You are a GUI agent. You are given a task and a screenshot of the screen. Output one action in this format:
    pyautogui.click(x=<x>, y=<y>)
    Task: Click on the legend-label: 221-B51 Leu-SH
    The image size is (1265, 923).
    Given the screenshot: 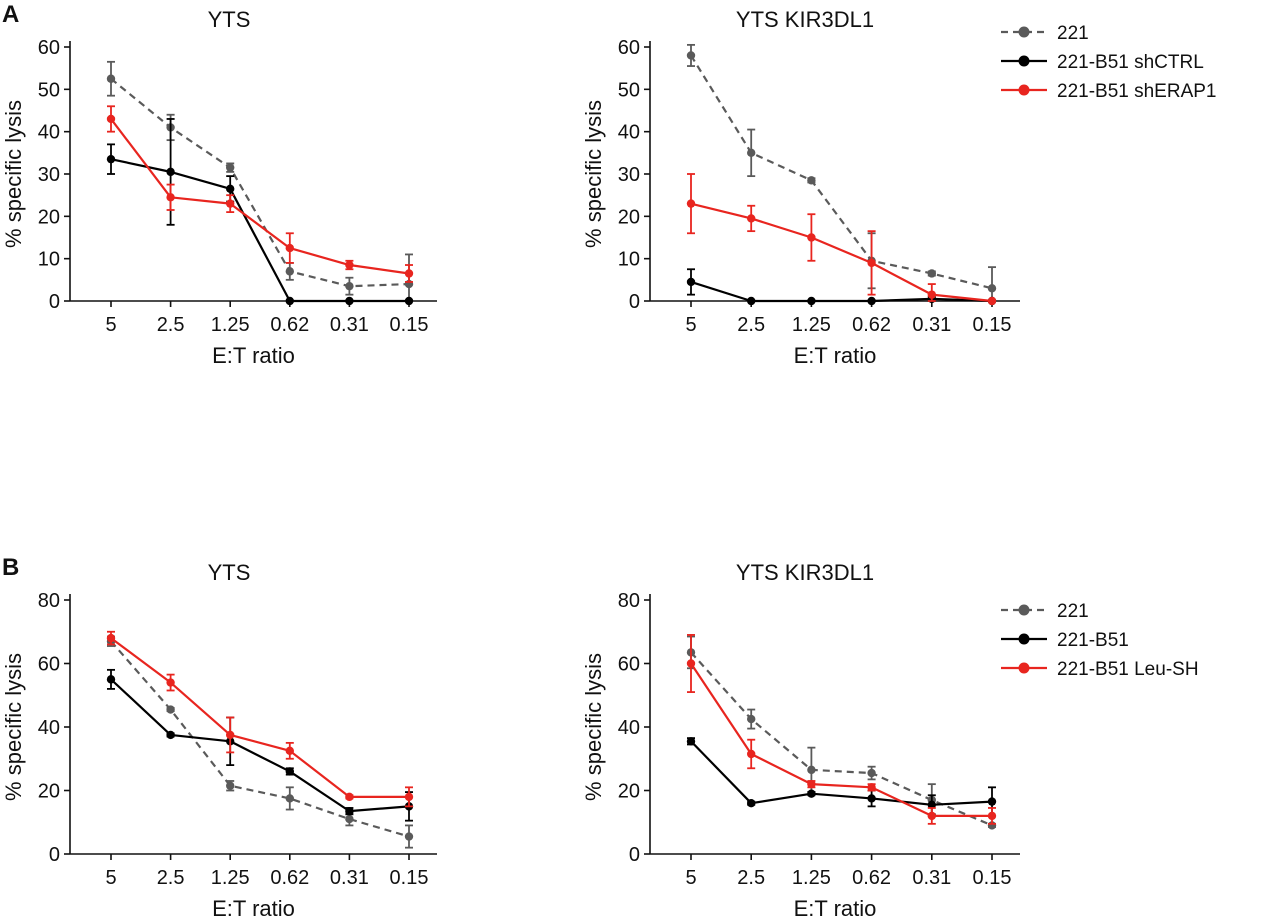 What is the action you would take?
    pyautogui.click(x=1128, y=669)
    